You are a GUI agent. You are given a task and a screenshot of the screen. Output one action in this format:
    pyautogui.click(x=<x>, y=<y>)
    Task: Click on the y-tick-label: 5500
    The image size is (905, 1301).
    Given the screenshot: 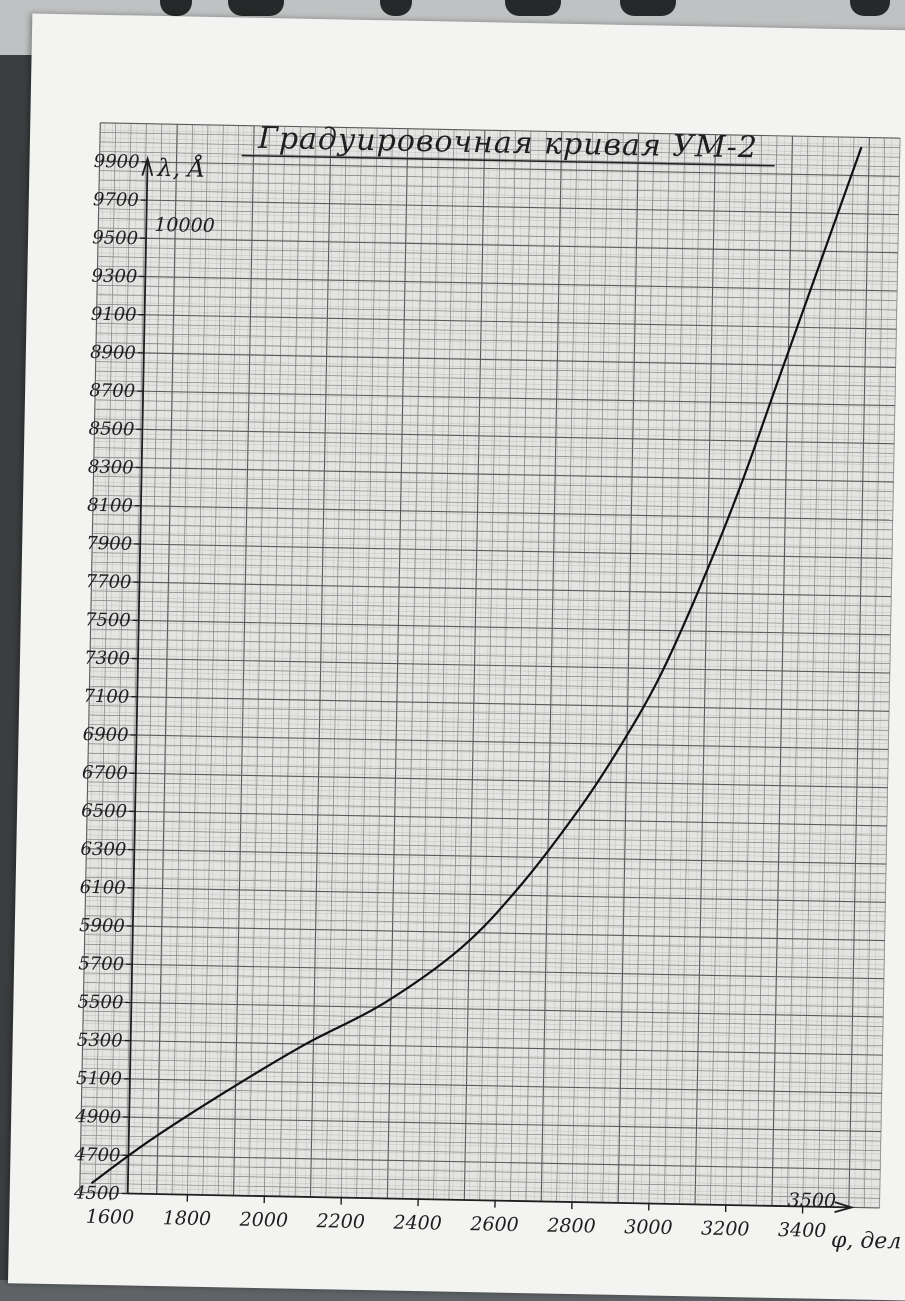 What is the action you would take?
    pyautogui.click(x=100, y=1002)
    